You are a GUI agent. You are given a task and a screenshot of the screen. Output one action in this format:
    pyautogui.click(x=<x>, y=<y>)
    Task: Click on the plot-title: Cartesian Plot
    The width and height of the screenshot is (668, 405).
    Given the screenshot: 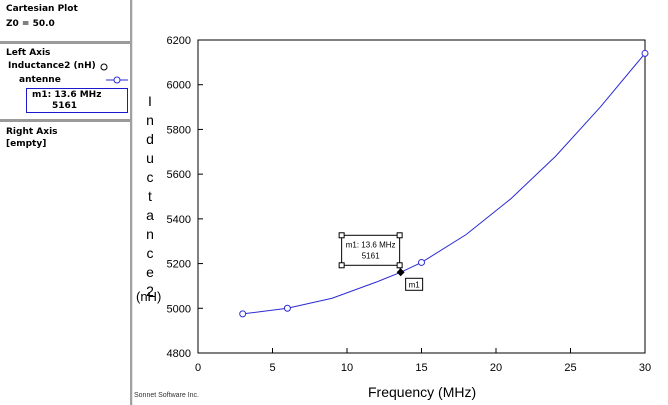 What is the action you would take?
    pyautogui.click(x=42, y=9)
    